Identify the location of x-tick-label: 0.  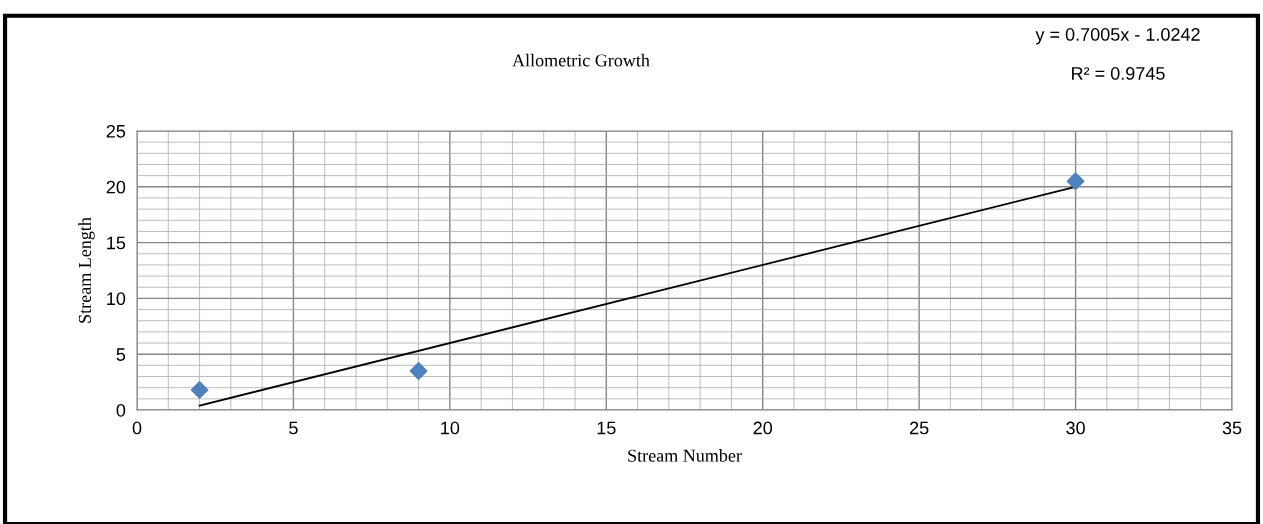
(137, 428).